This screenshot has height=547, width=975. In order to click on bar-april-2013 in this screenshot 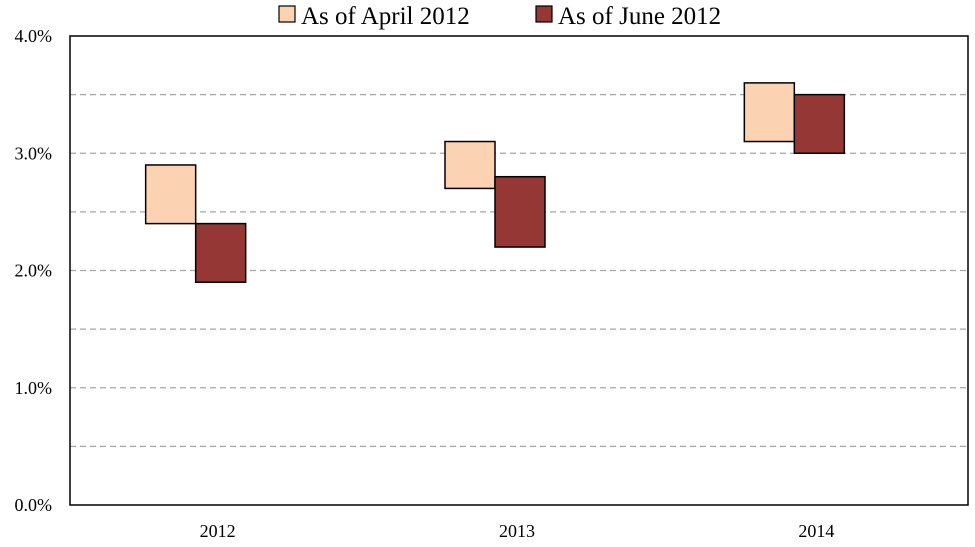, I will do `click(470, 165)`.